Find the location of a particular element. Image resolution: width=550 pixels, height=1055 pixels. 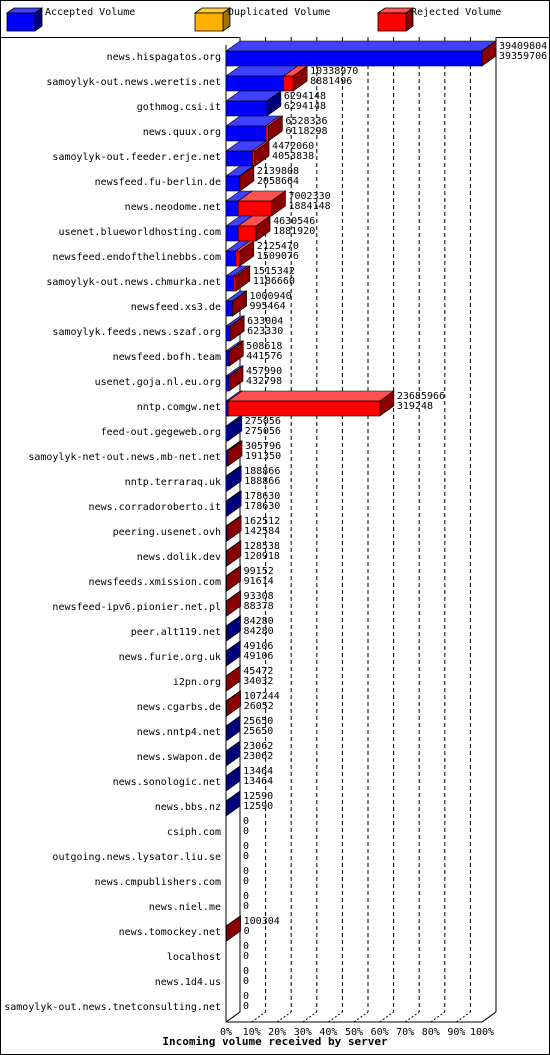

value-label-accepted: 995464 is located at coordinates (268, 306).